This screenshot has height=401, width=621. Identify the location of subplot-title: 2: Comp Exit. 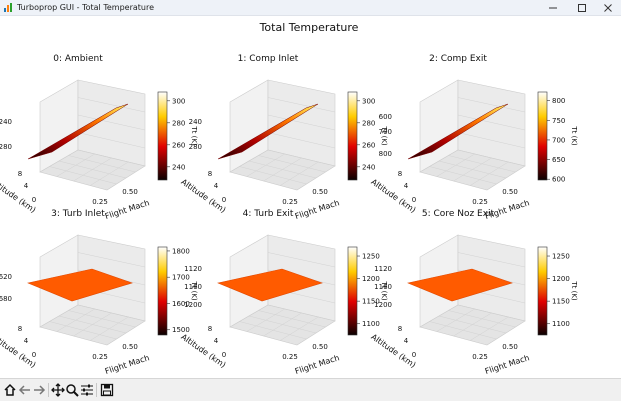
(458, 59).